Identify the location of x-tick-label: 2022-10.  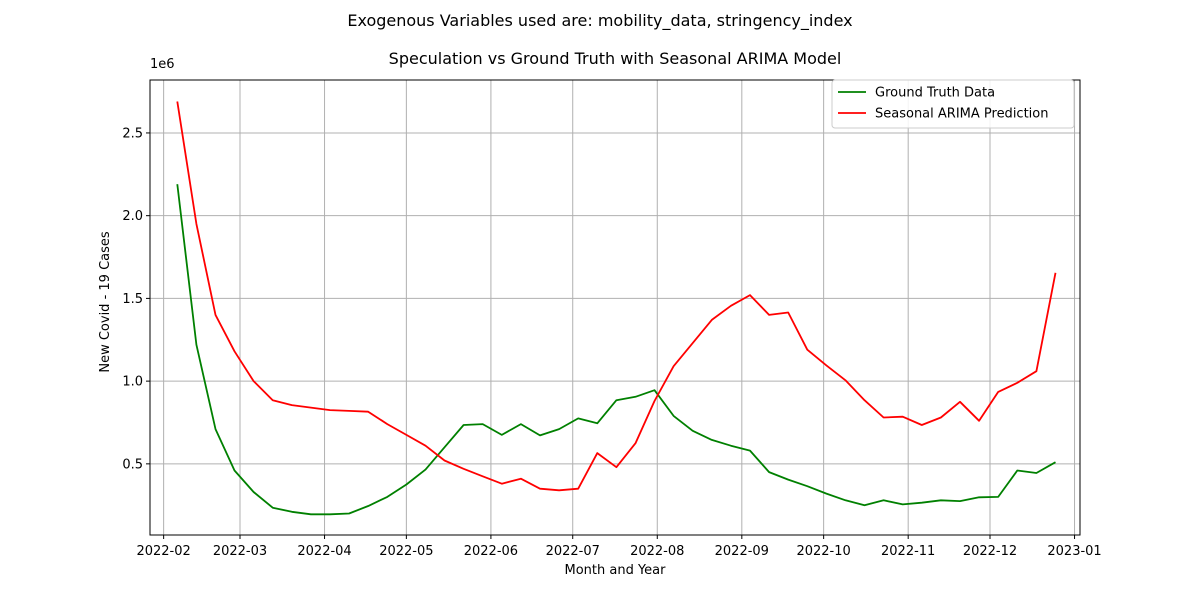
(823, 551).